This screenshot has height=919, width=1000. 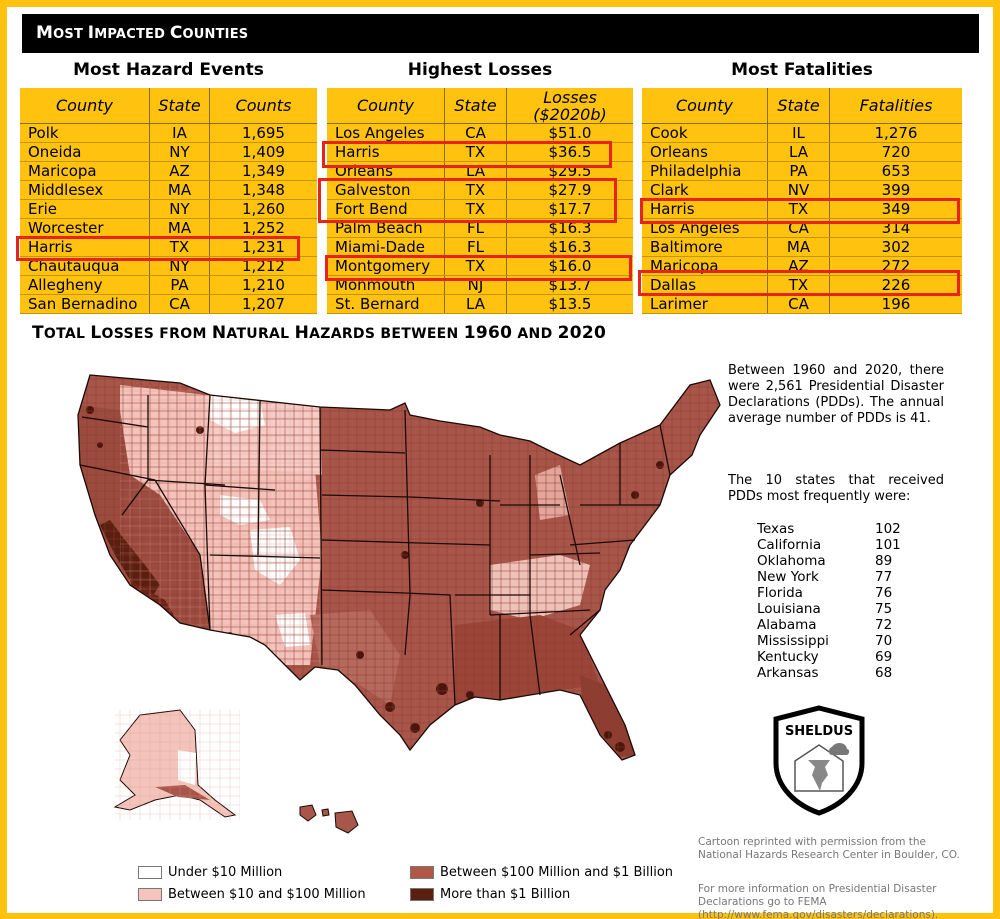 I want to click on table-header: County State Losses ($2020b), so click(x=480, y=106).